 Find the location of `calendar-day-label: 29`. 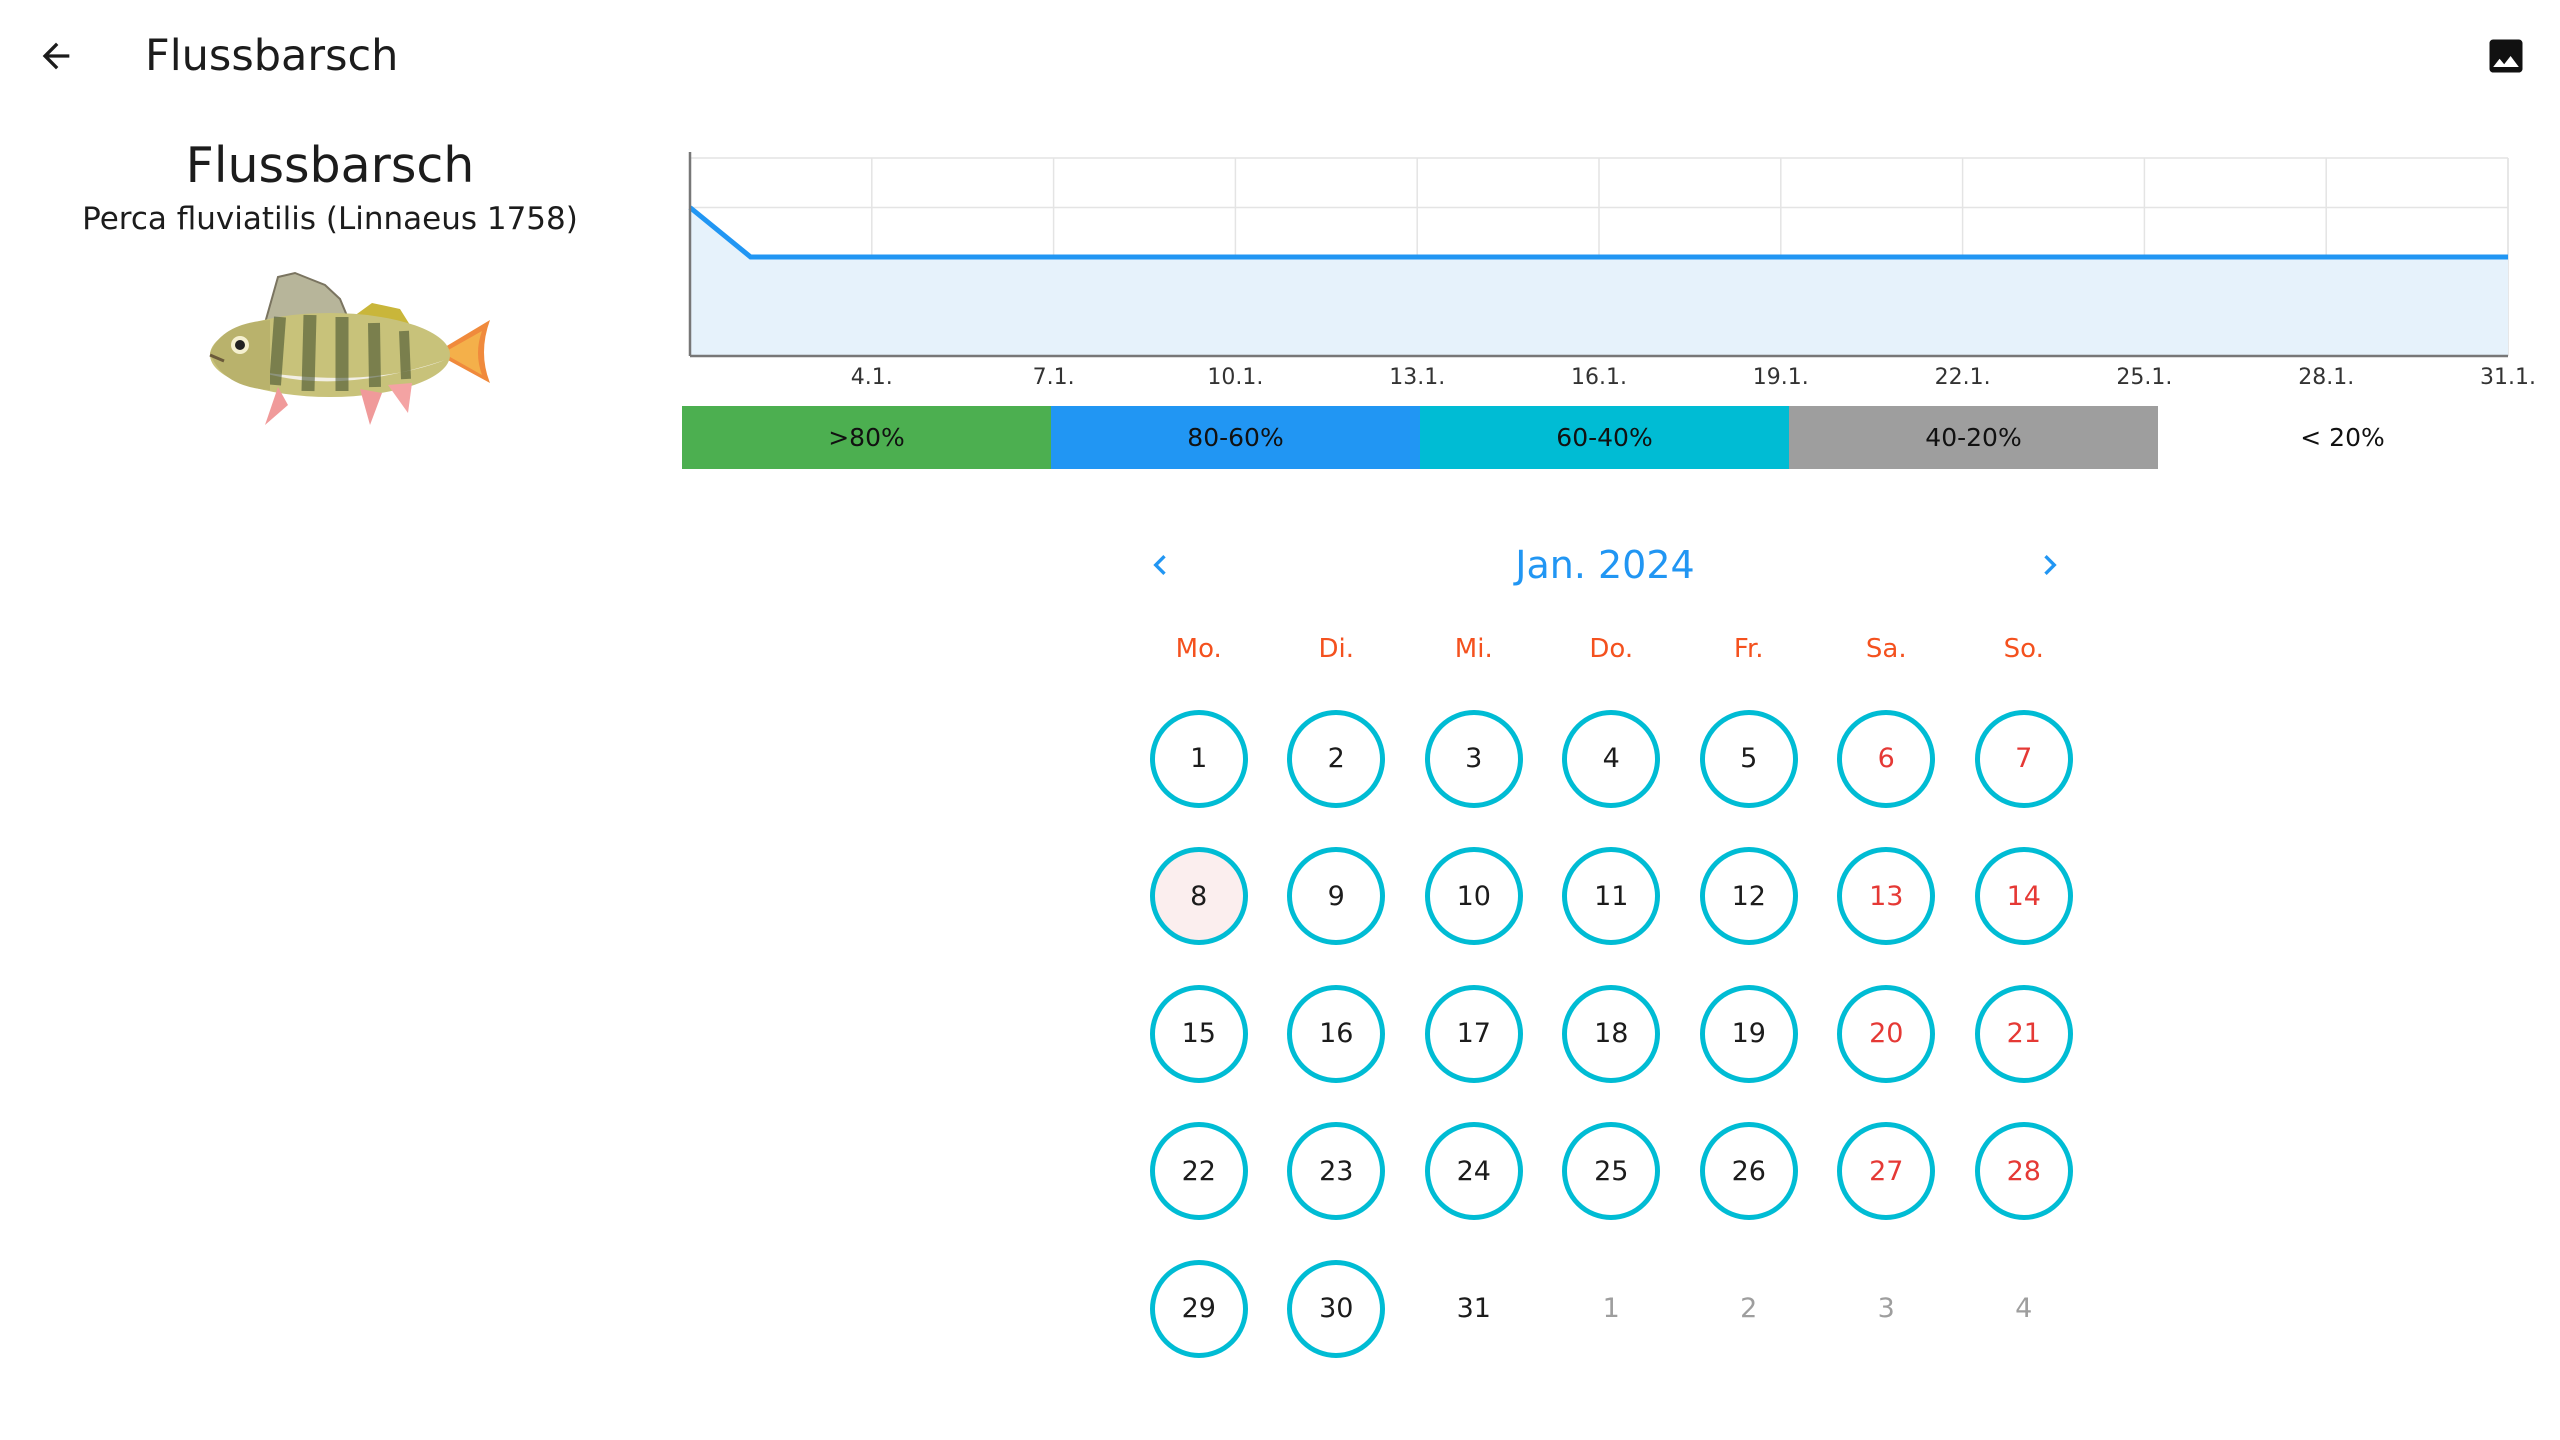

calendar-day-label: 29 is located at coordinates (1198, 1308).